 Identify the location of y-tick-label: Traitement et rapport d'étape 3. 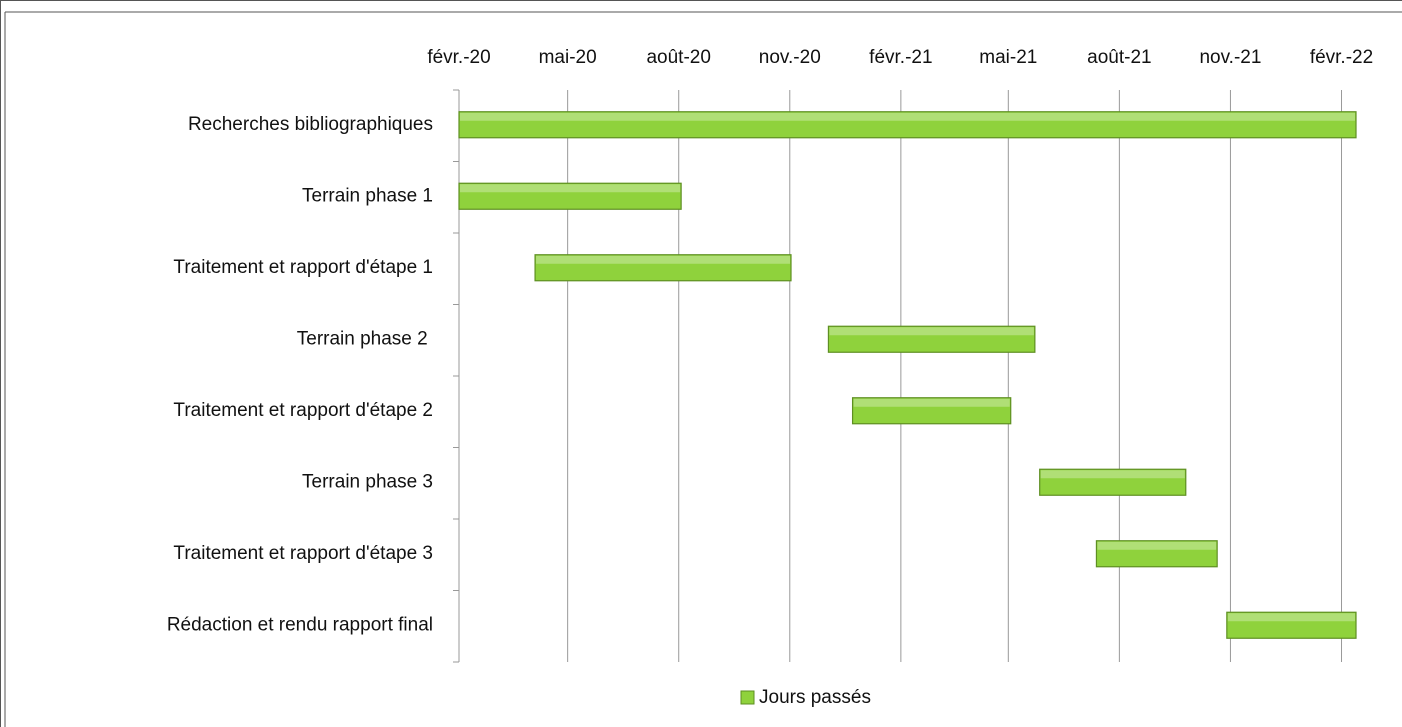
(303, 553).